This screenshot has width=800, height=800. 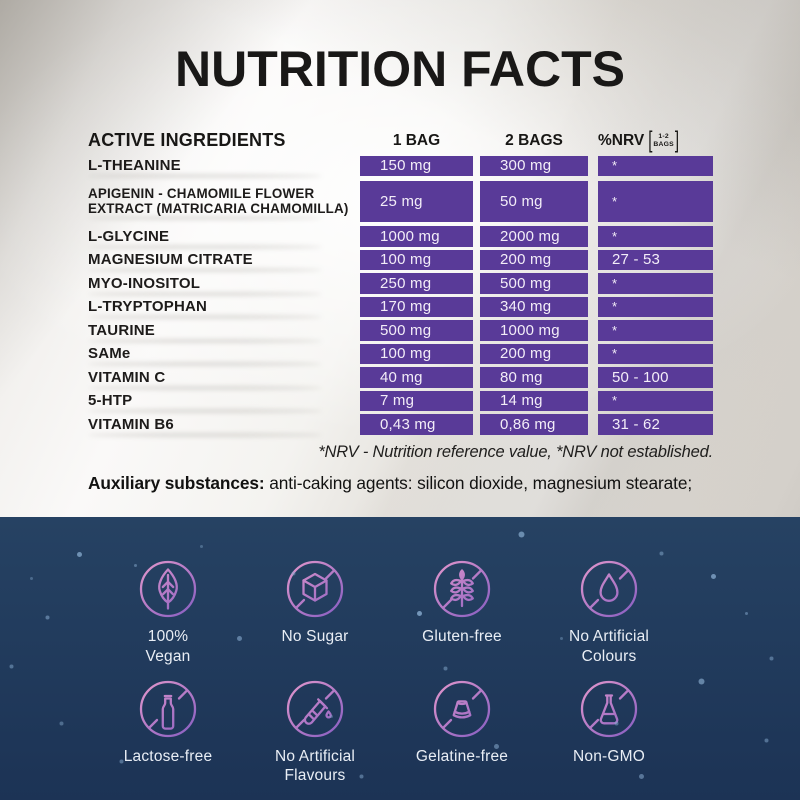 What do you see at coordinates (1, 518) in the screenshot?
I see `star-dots` at bounding box center [1, 518].